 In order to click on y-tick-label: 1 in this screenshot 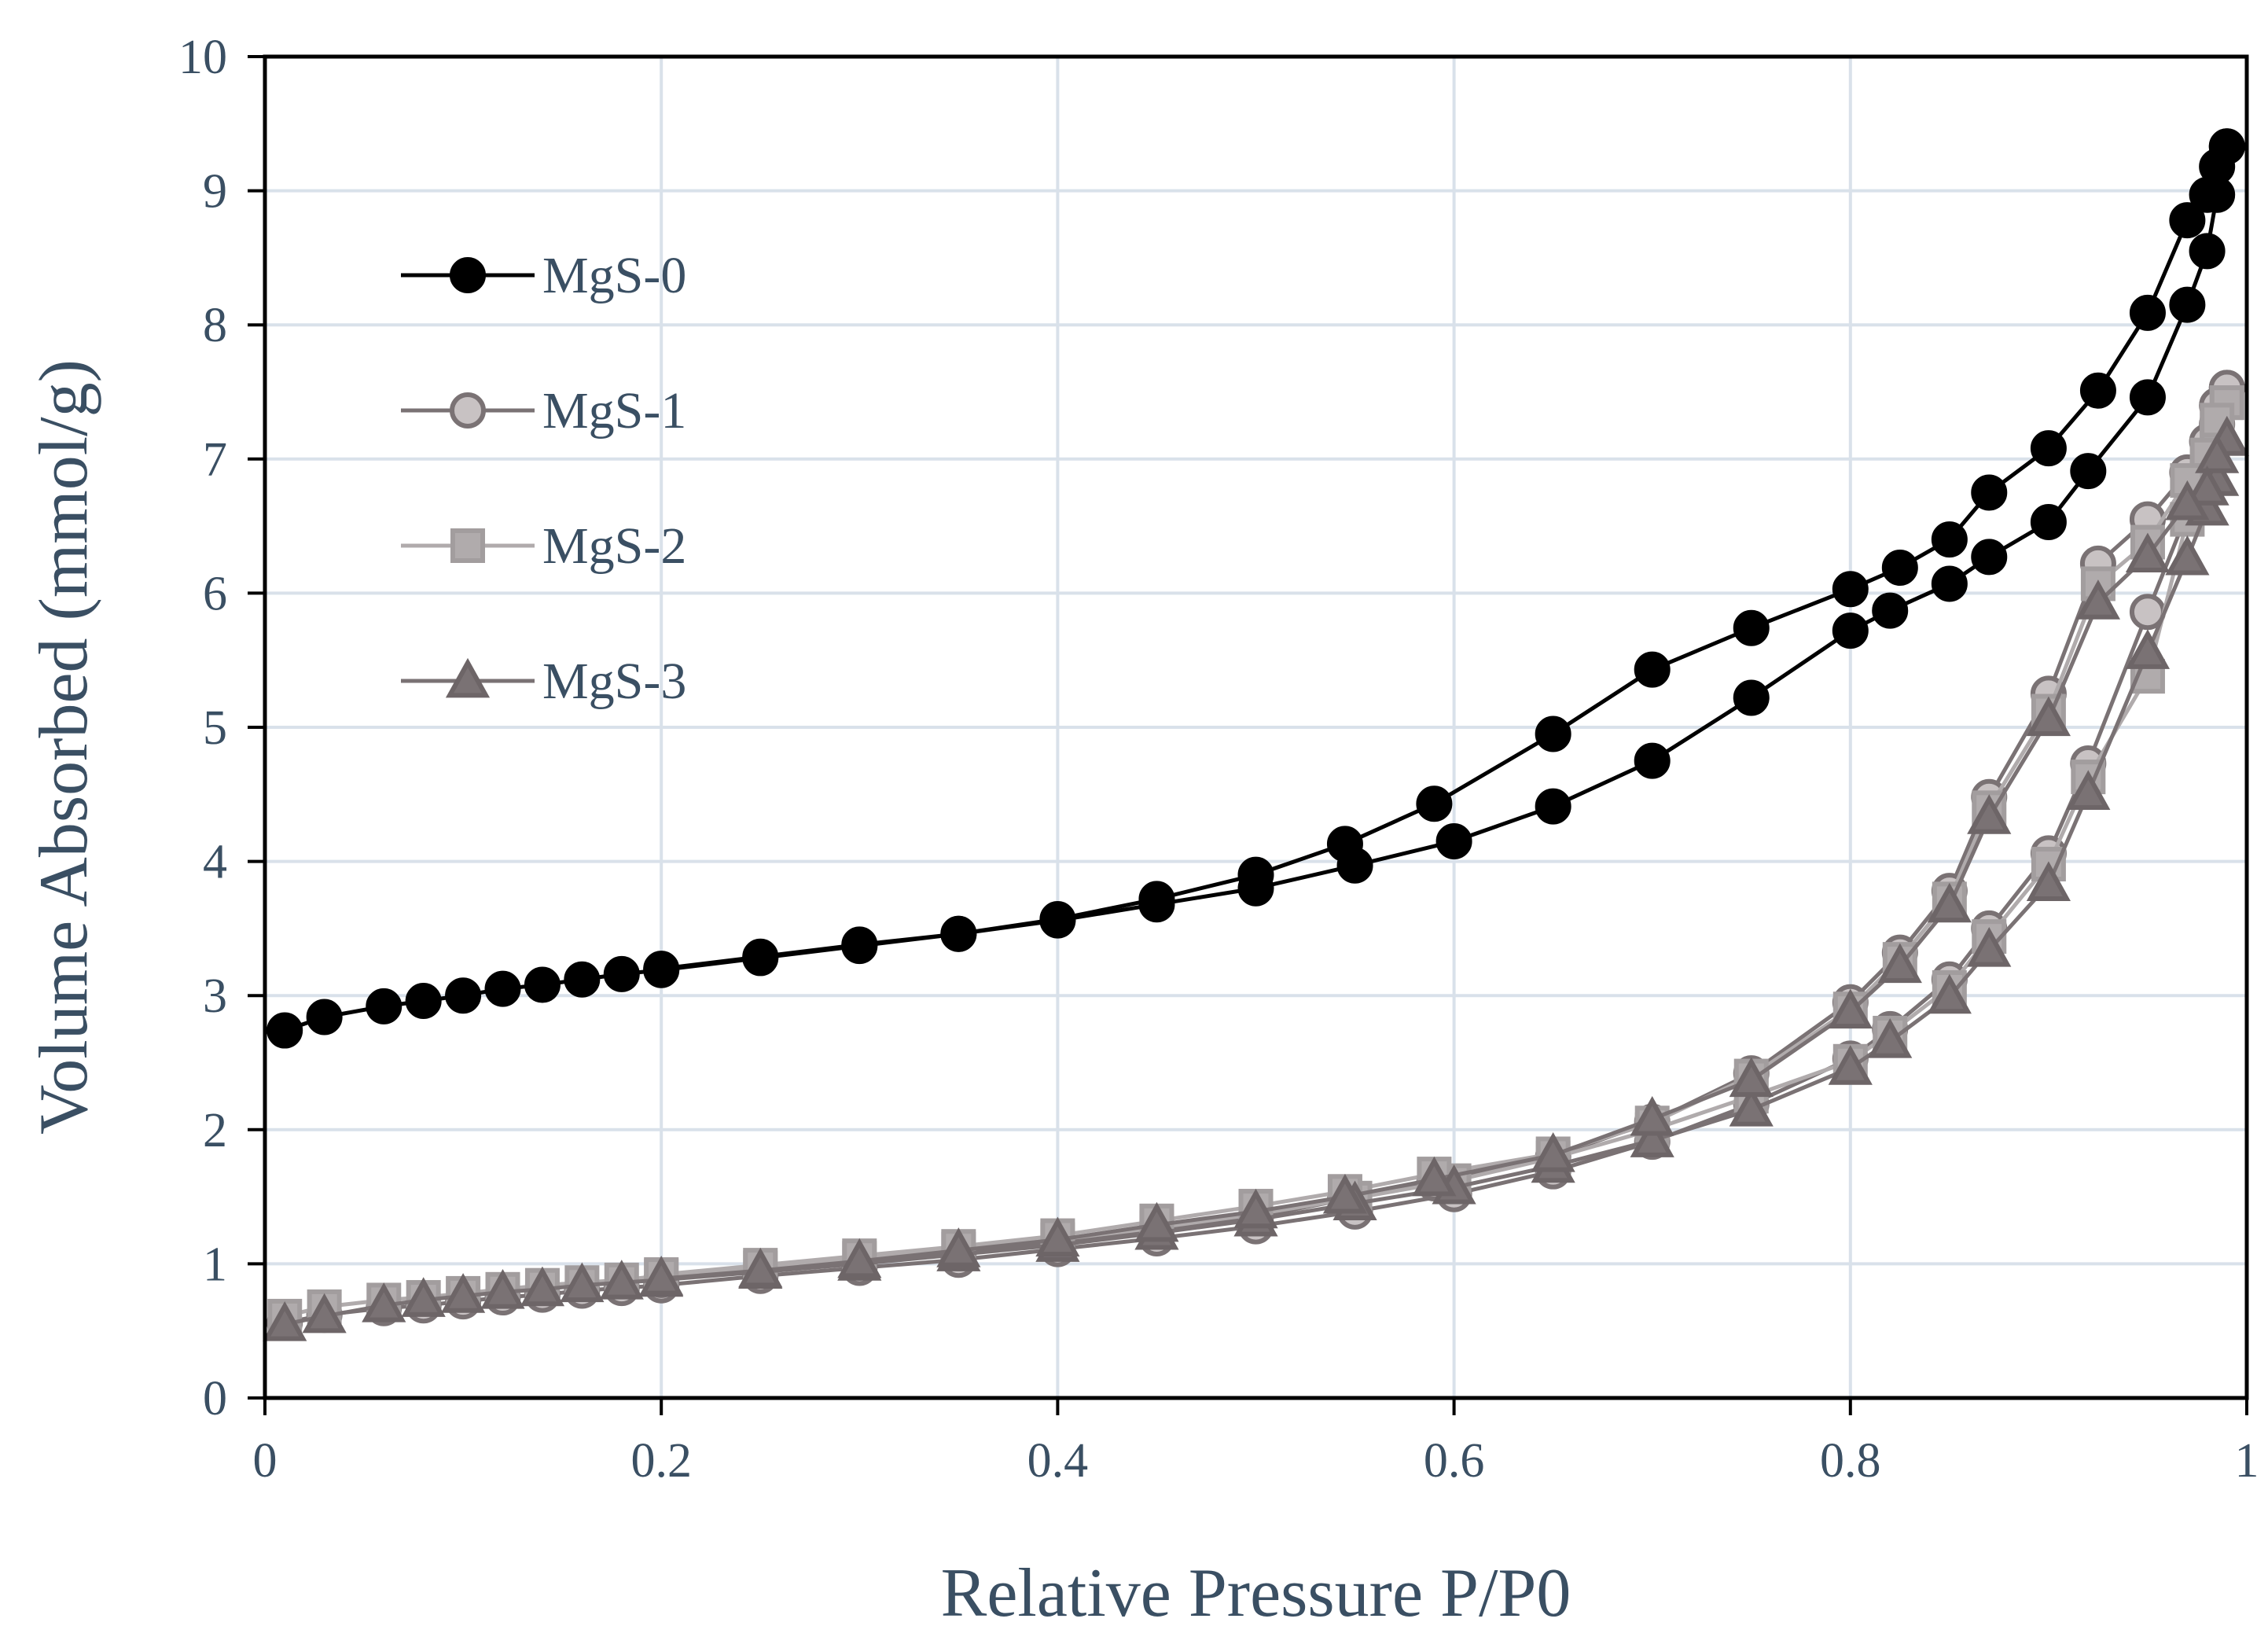, I will do `click(215, 1264)`.